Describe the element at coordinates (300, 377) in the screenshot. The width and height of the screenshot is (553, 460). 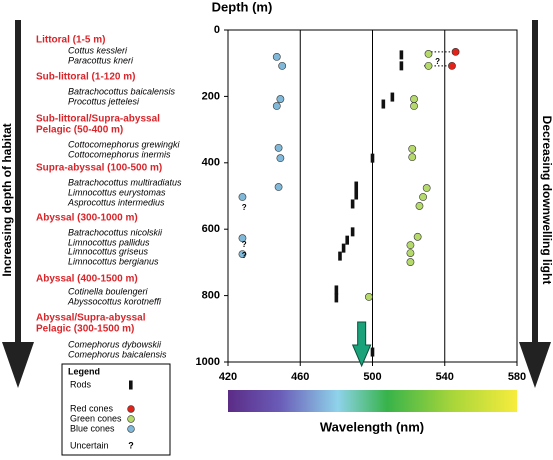
I see `x-tick-label: 460` at that location.